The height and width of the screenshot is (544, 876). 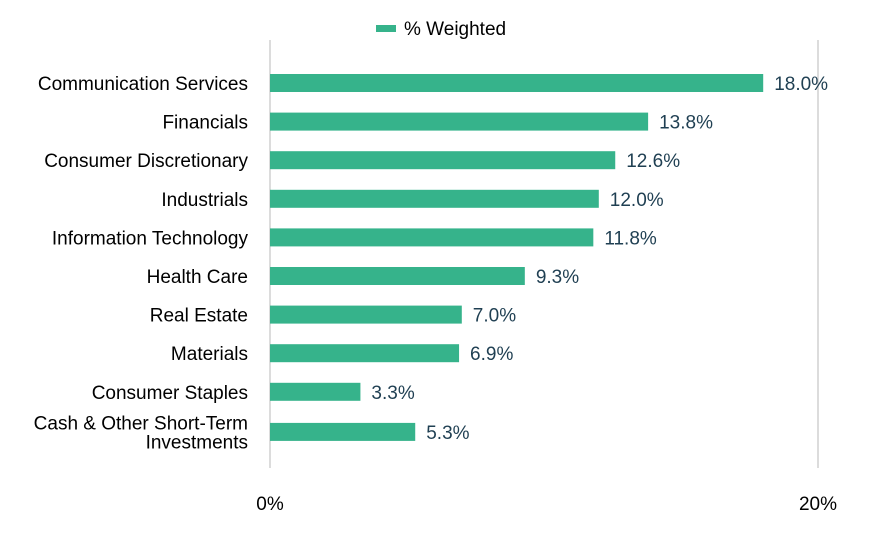 What do you see at coordinates (197, 277) in the screenshot?
I see `category-label: Health Care` at bounding box center [197, 277].